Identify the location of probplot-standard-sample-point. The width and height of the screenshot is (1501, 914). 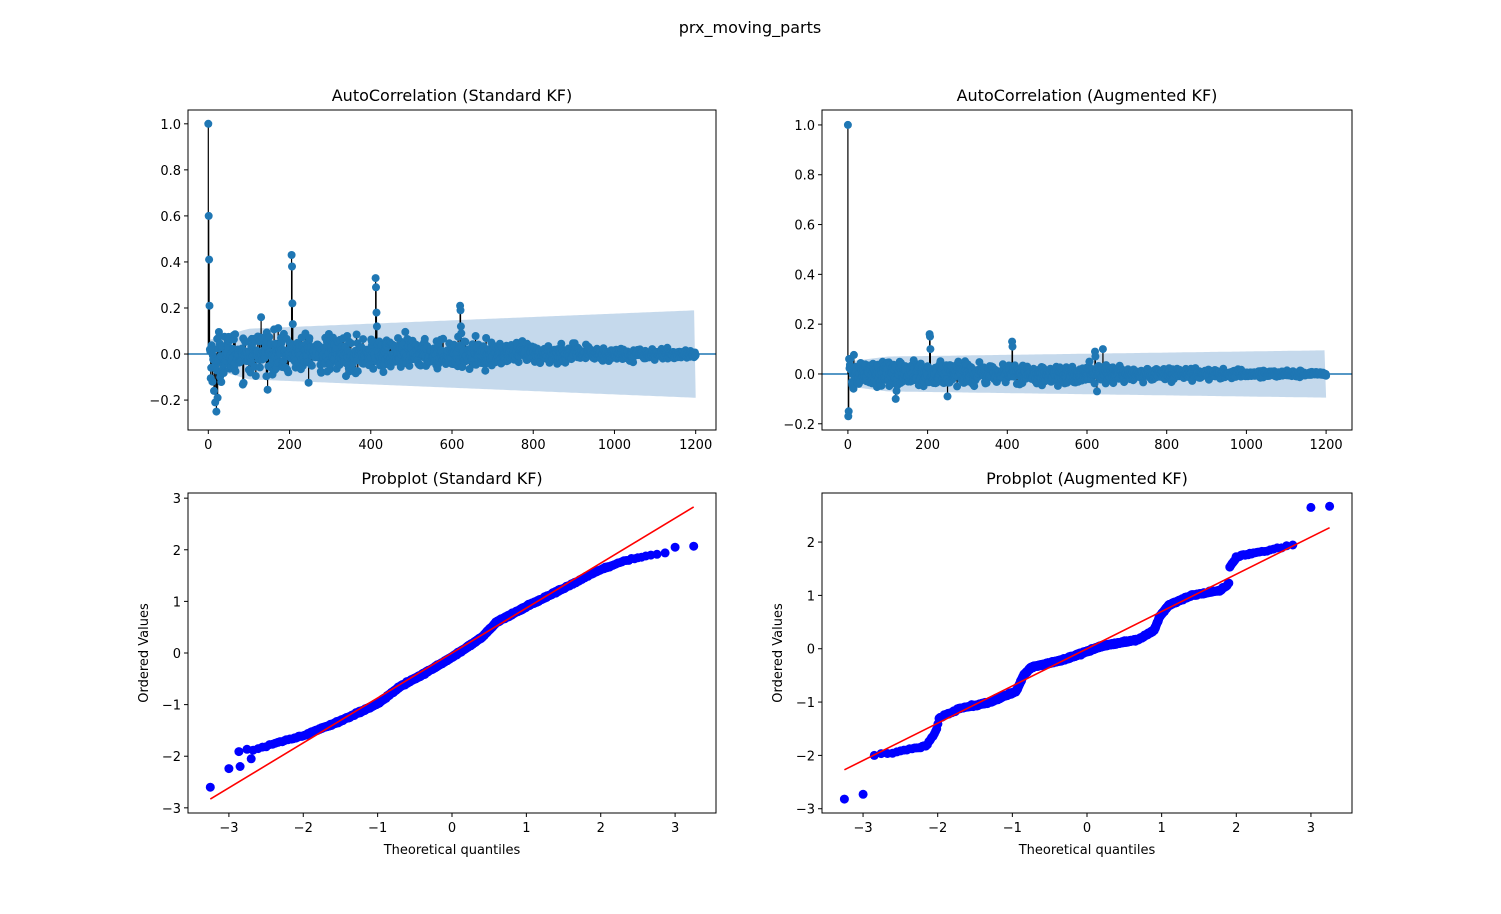
(239, 752).